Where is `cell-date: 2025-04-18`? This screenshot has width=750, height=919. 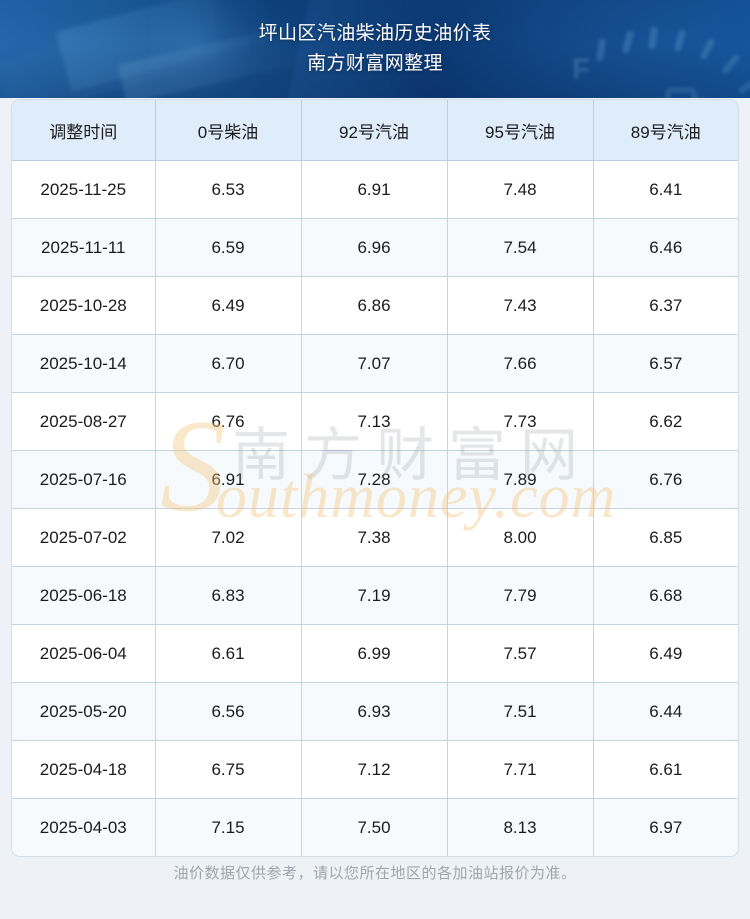 cell-date: 2025-04-18 is located at coordinates (84, 769).